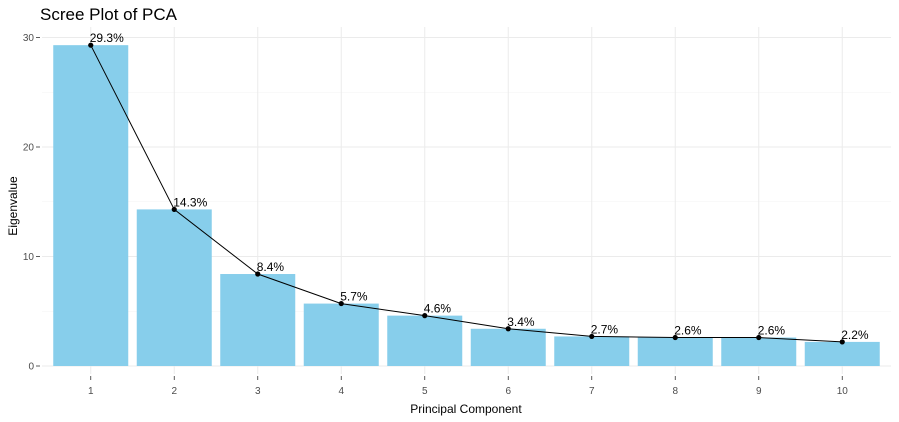 This screenshot has width=899, height=422. I want to click on y-axis-title: Eigenvalue, so click(13, 206).